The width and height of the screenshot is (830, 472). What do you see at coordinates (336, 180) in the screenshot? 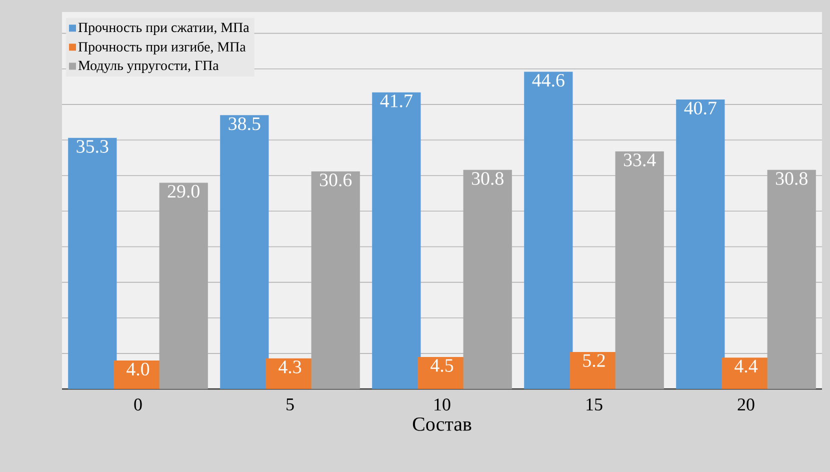
I see `data-label: 30.6` at bounding box center [336, 180].